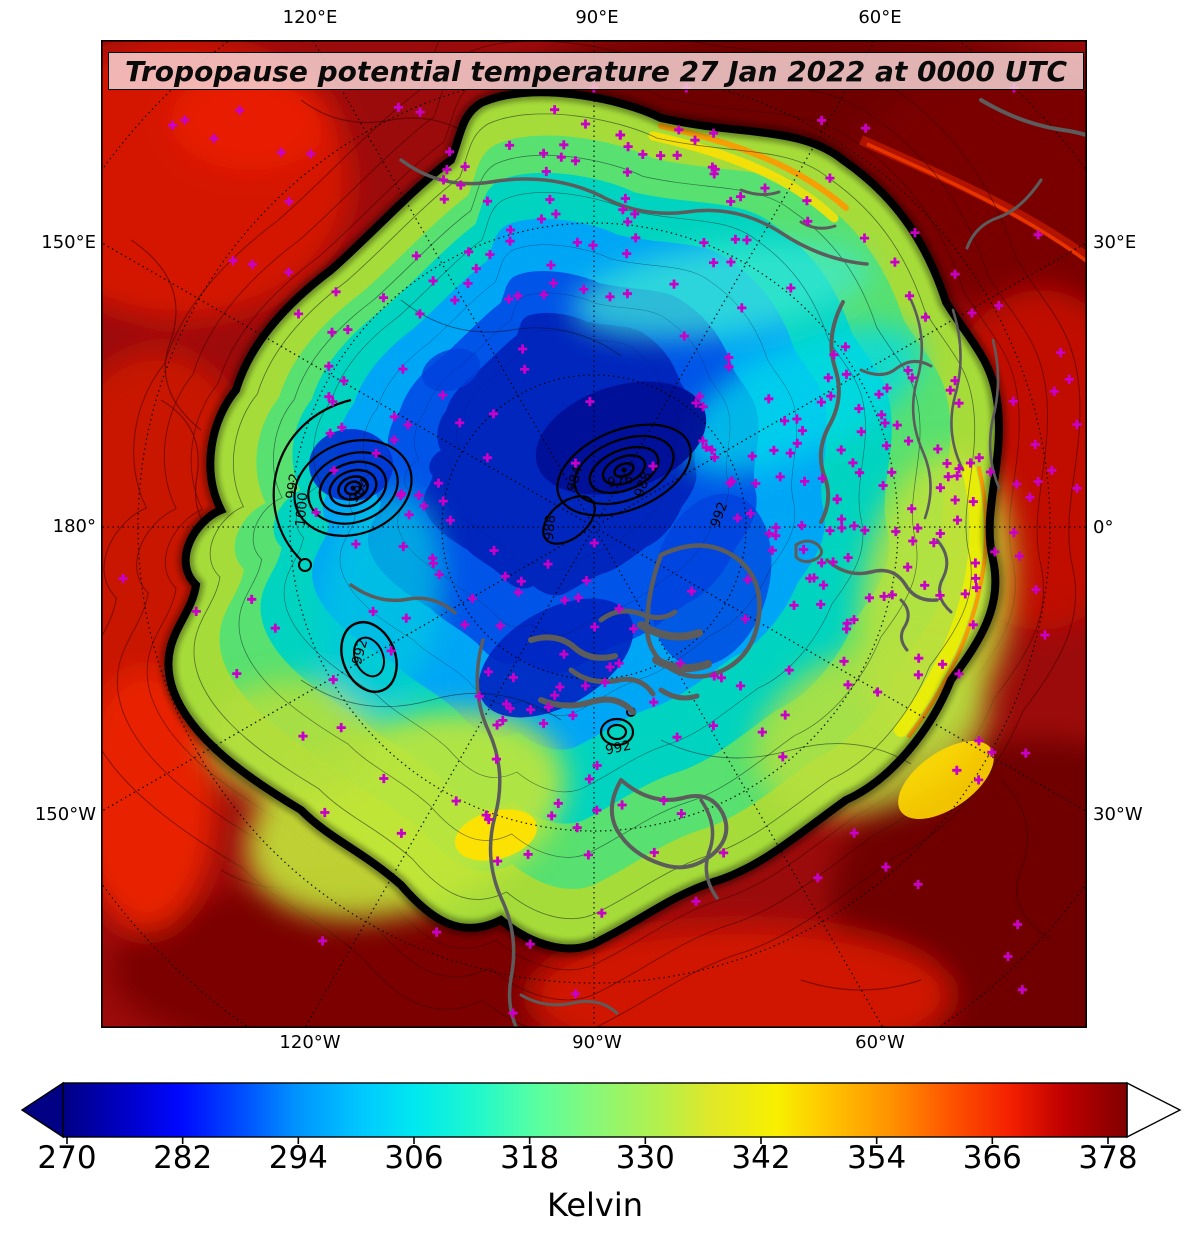 The width and height of the screenshot is (1192, 1238). What do you see at coordinates (68, 242) in the screenshot?
I see `graticule-label: 150°E` at bounding box center [68, 242].